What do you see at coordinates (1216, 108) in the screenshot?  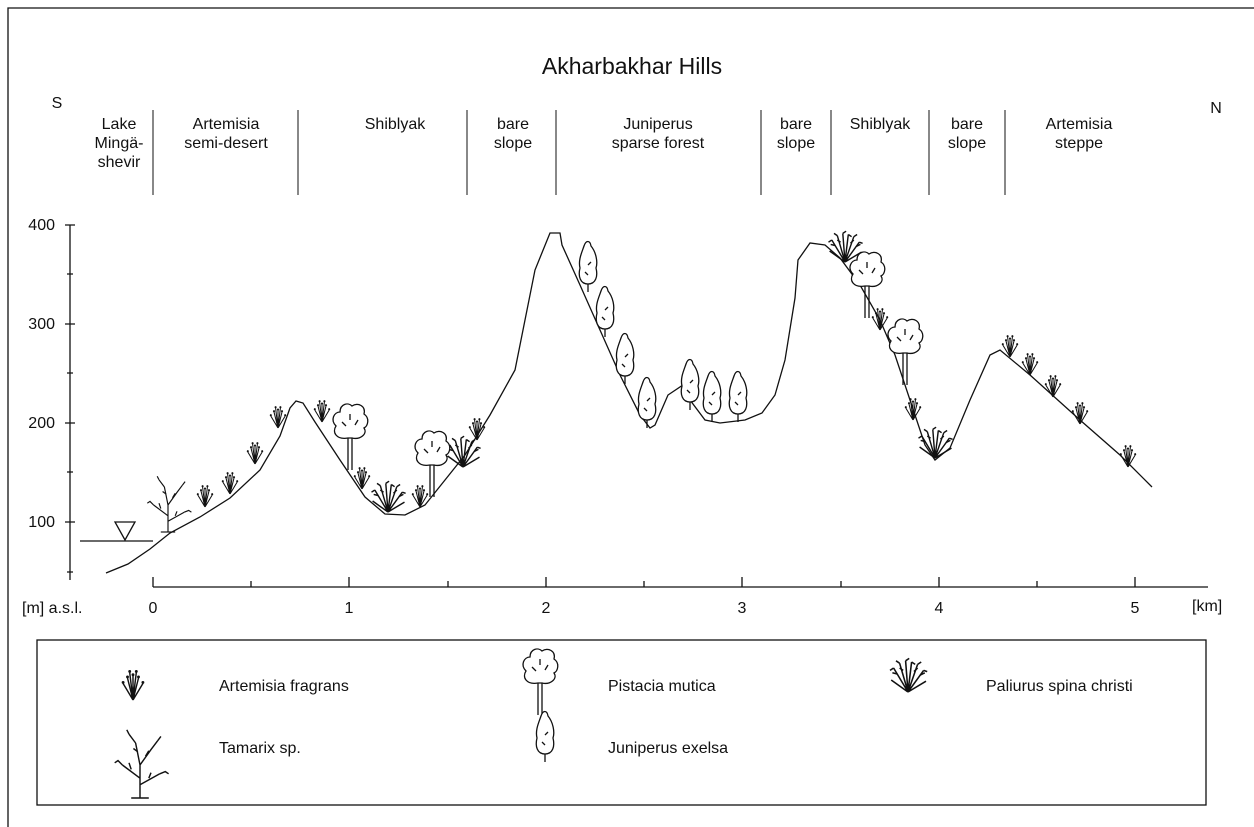 I see `direction-north: N` at bounding box center [1216, 108].